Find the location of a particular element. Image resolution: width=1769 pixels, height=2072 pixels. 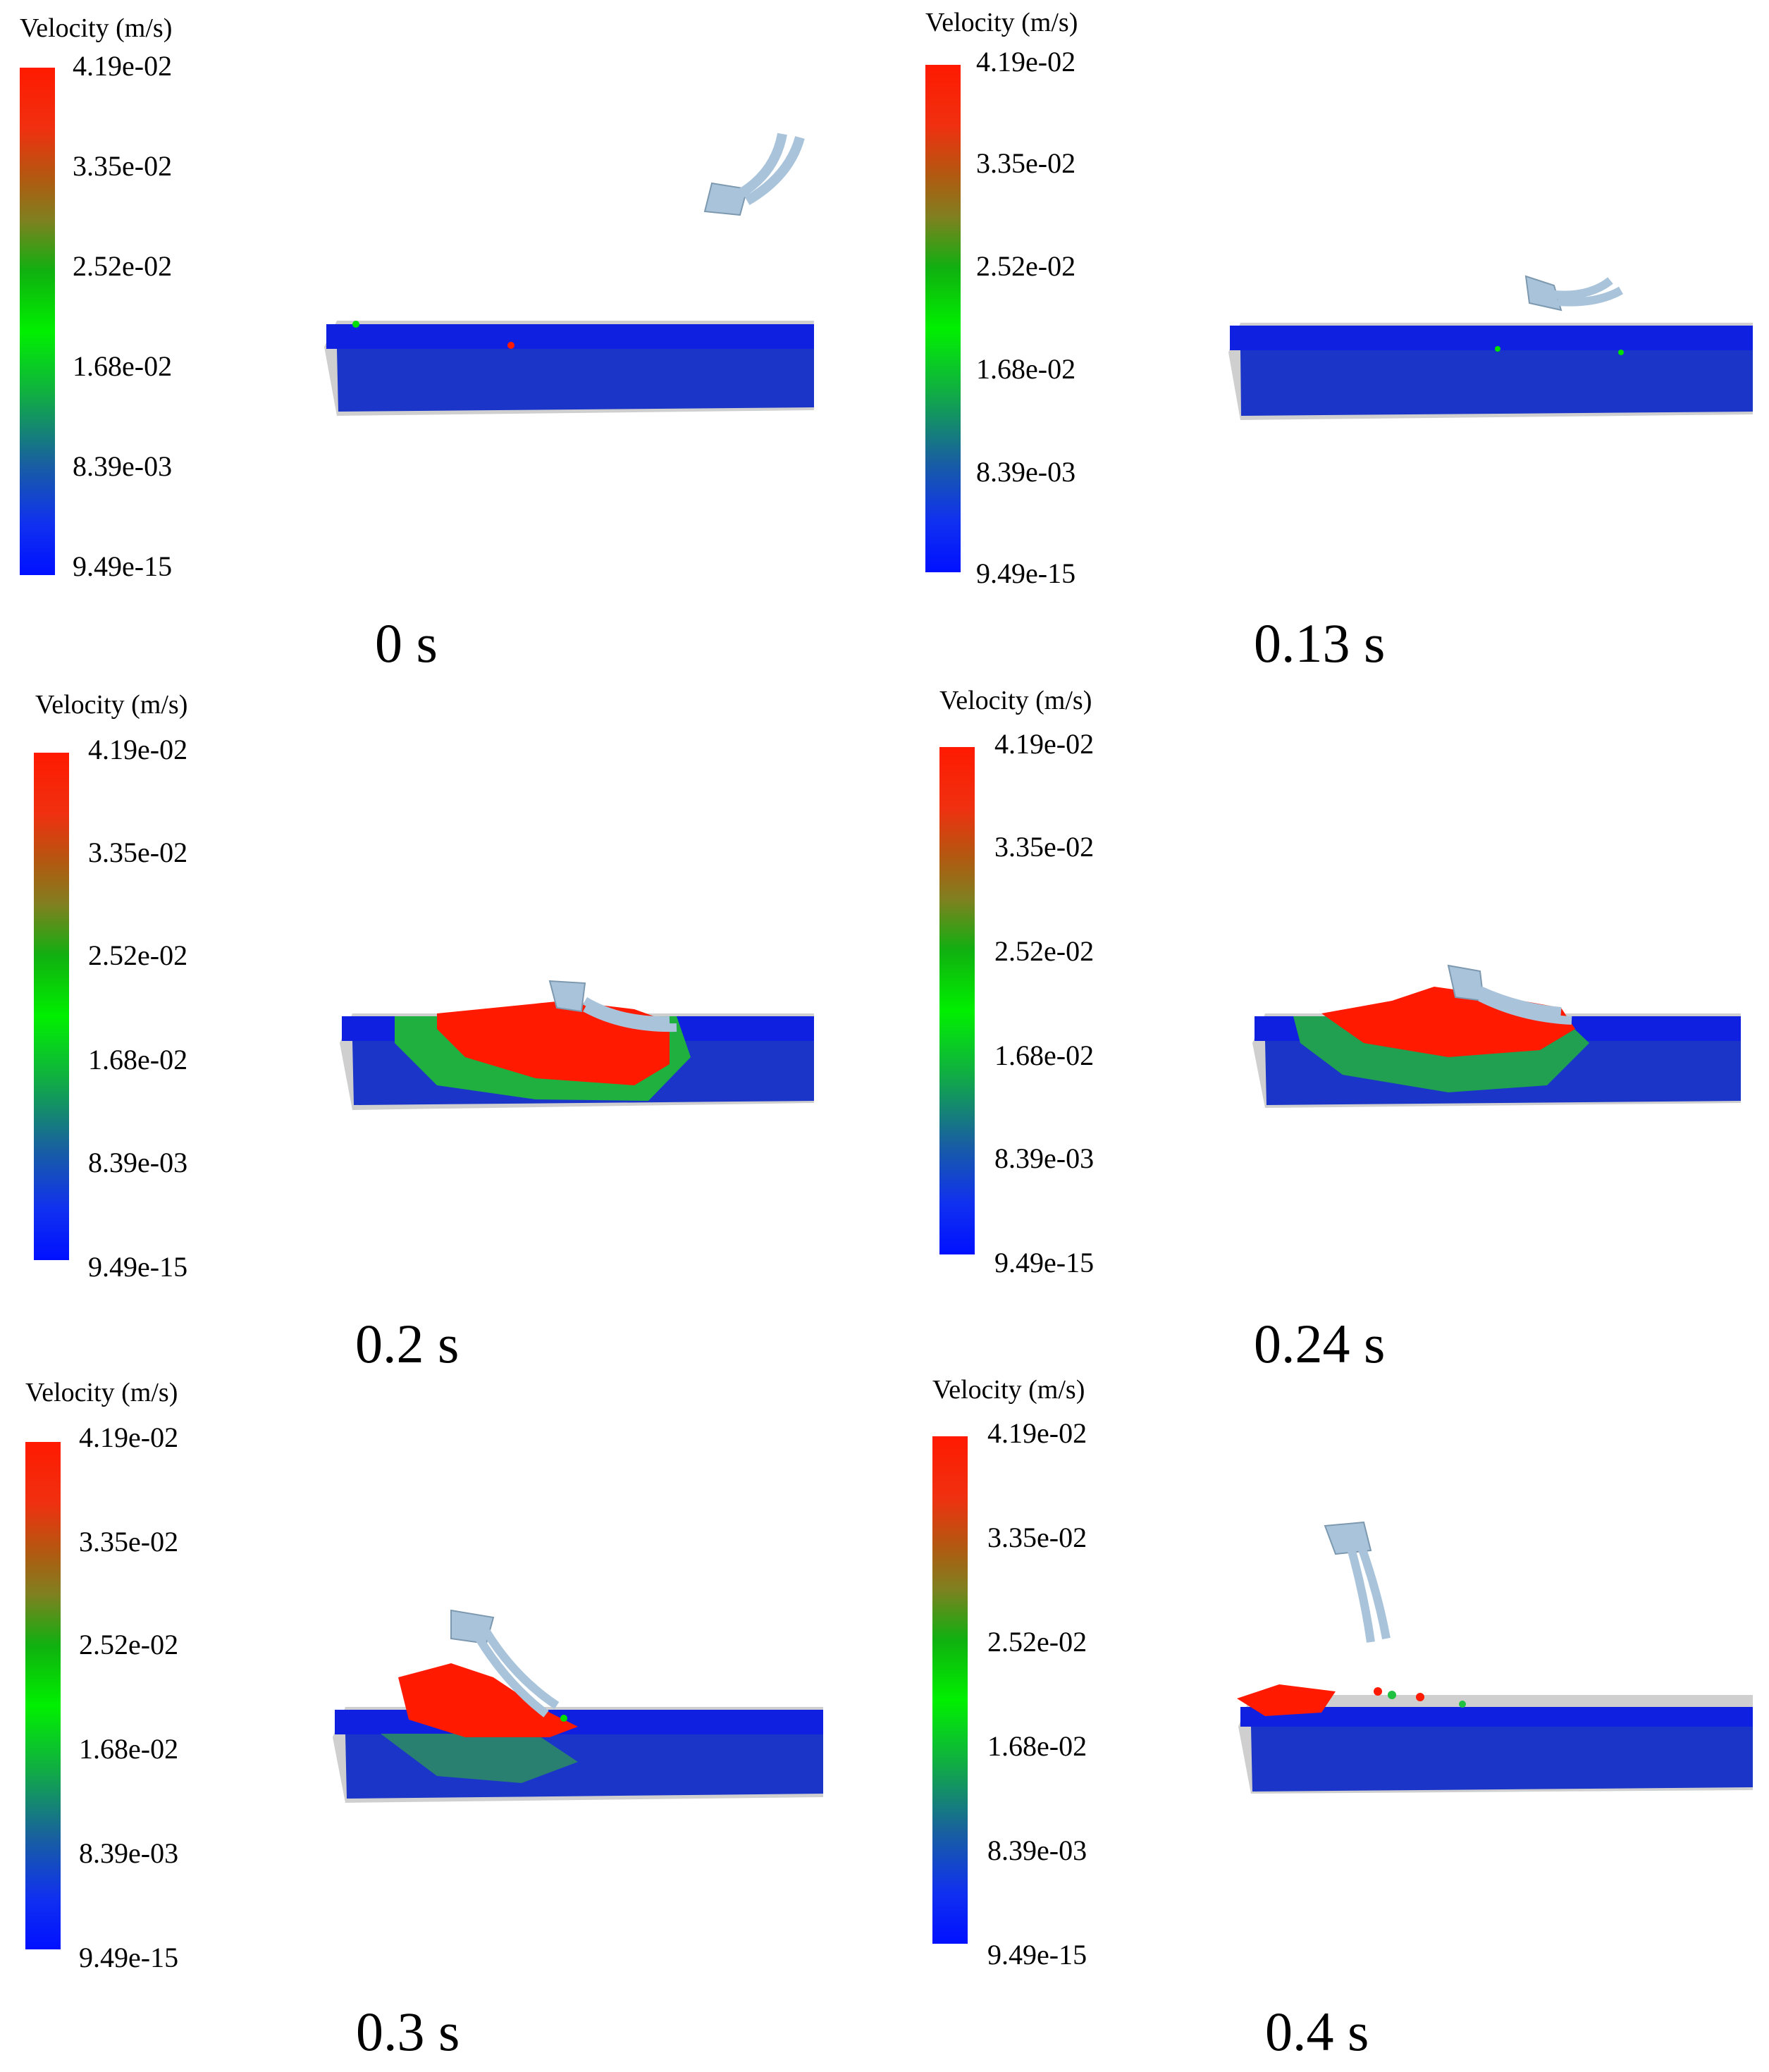

time-label: 0.4 s is located at coordinates (1317, 2032).